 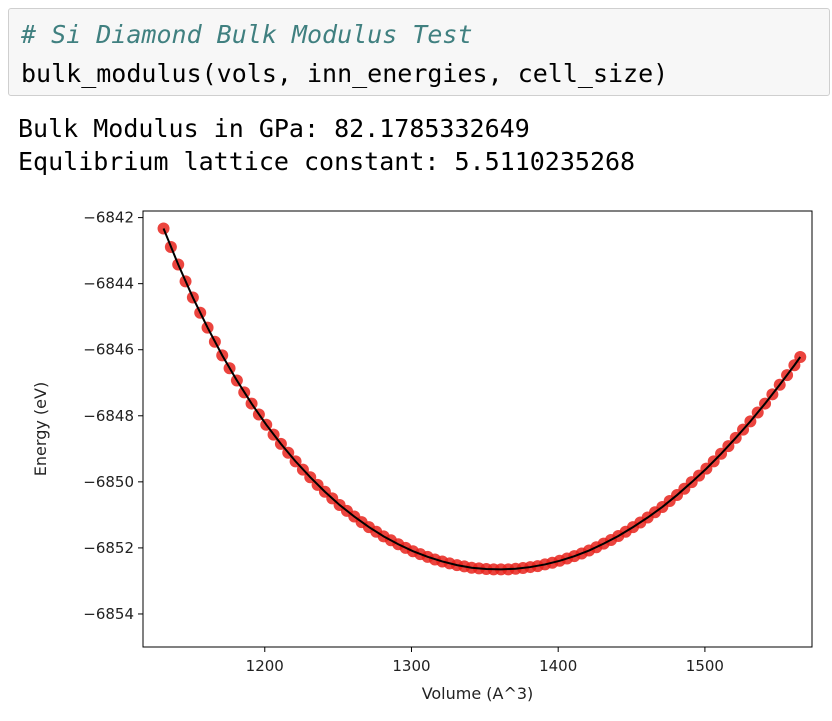 What do you see at coordinates (108, 548) in the screenshot?
I see `y-tick-label: −6852` at bounding box center [108, 548].